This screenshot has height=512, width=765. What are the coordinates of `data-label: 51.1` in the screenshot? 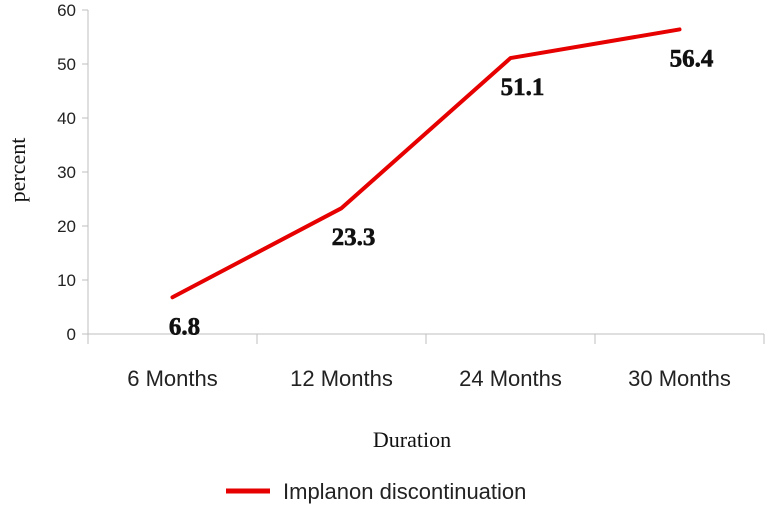 It's located at (523, 87).